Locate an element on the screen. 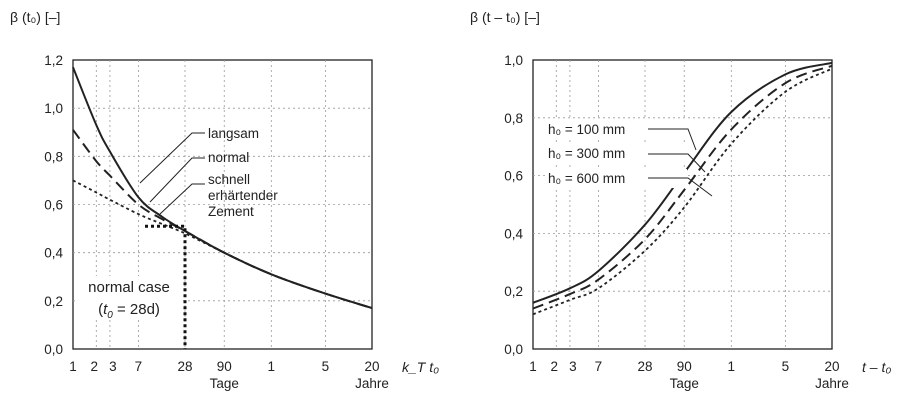 The height and width of the screenshot is (410, 912). y-axis-title: β (t – t₀) [–] is located at coordinates (505, 17).